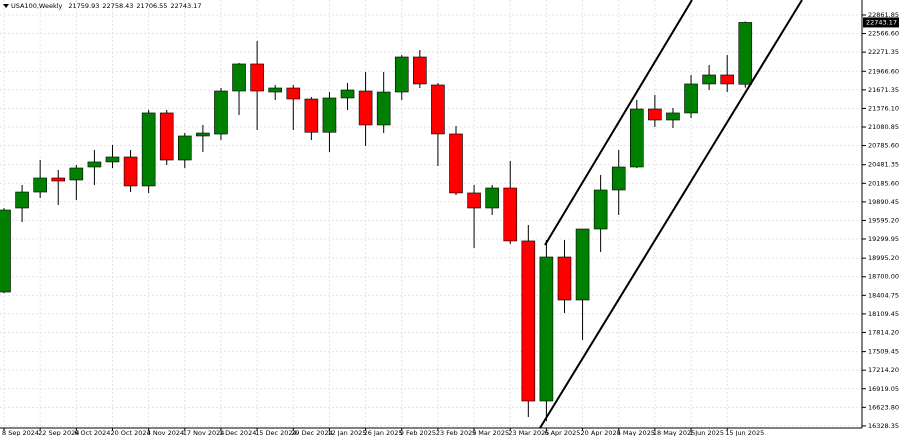 The height and width of the screenshot is (436, 900). What do you see at coordinates (883, 108) in the screenshot?
I see `y-tick-label: 21376.10` at bounding box center [883, 108].